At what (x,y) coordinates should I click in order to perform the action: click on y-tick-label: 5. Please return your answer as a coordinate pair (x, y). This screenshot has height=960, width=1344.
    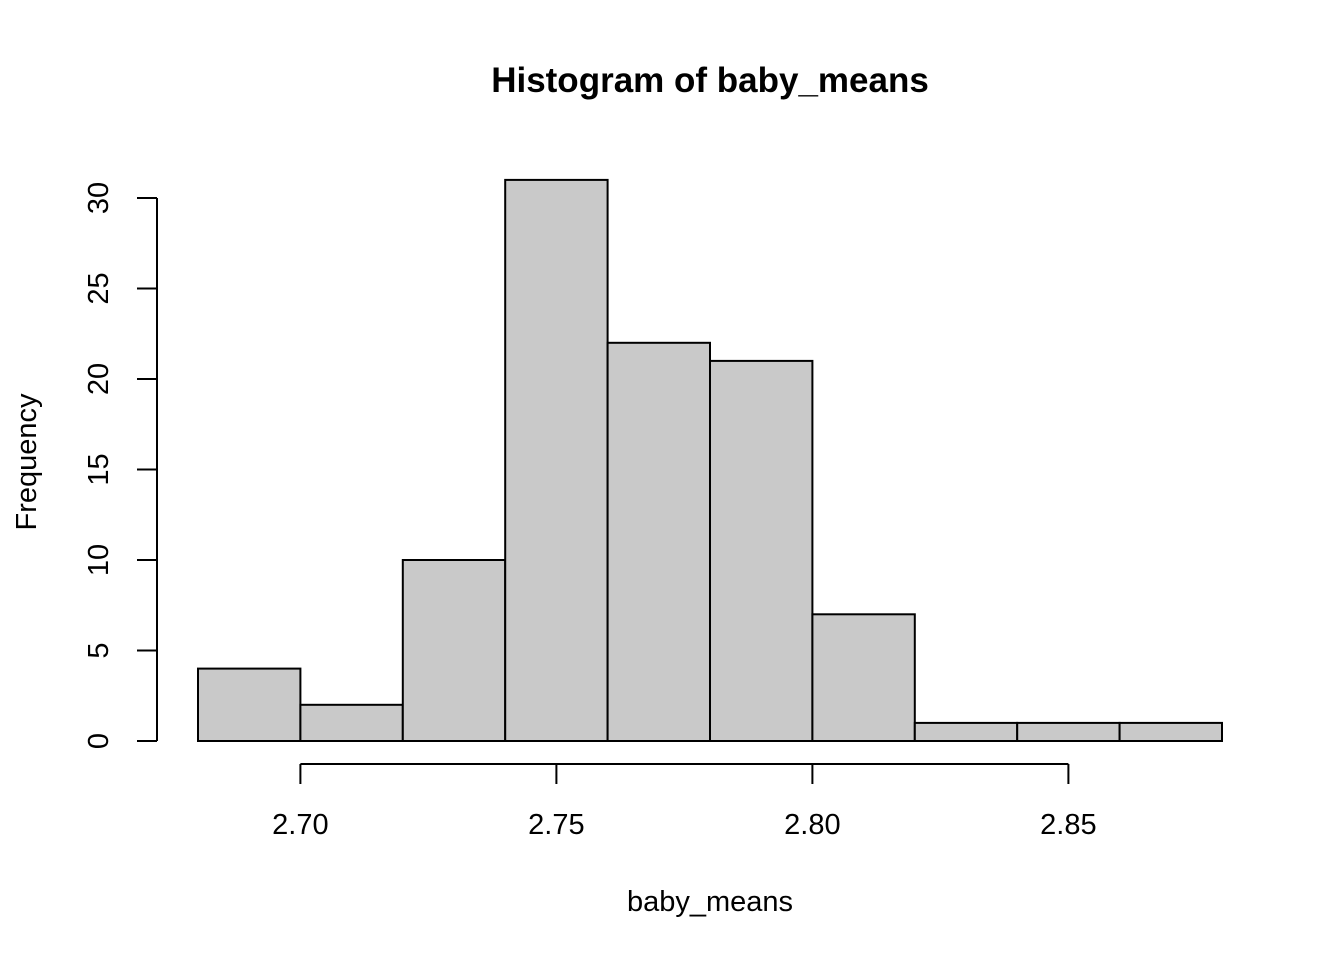
    Looking at the image, I should click on (99, 650).